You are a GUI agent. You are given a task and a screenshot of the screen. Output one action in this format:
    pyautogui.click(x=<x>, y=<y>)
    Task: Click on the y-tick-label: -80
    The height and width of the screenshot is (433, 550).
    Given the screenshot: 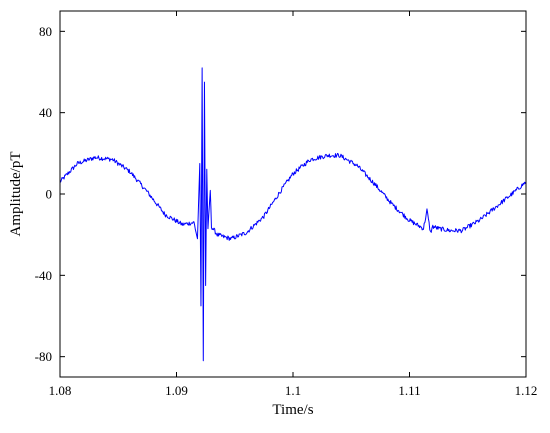 What is the action you would take?
    pyautogui.click(x=43, y=356)
    